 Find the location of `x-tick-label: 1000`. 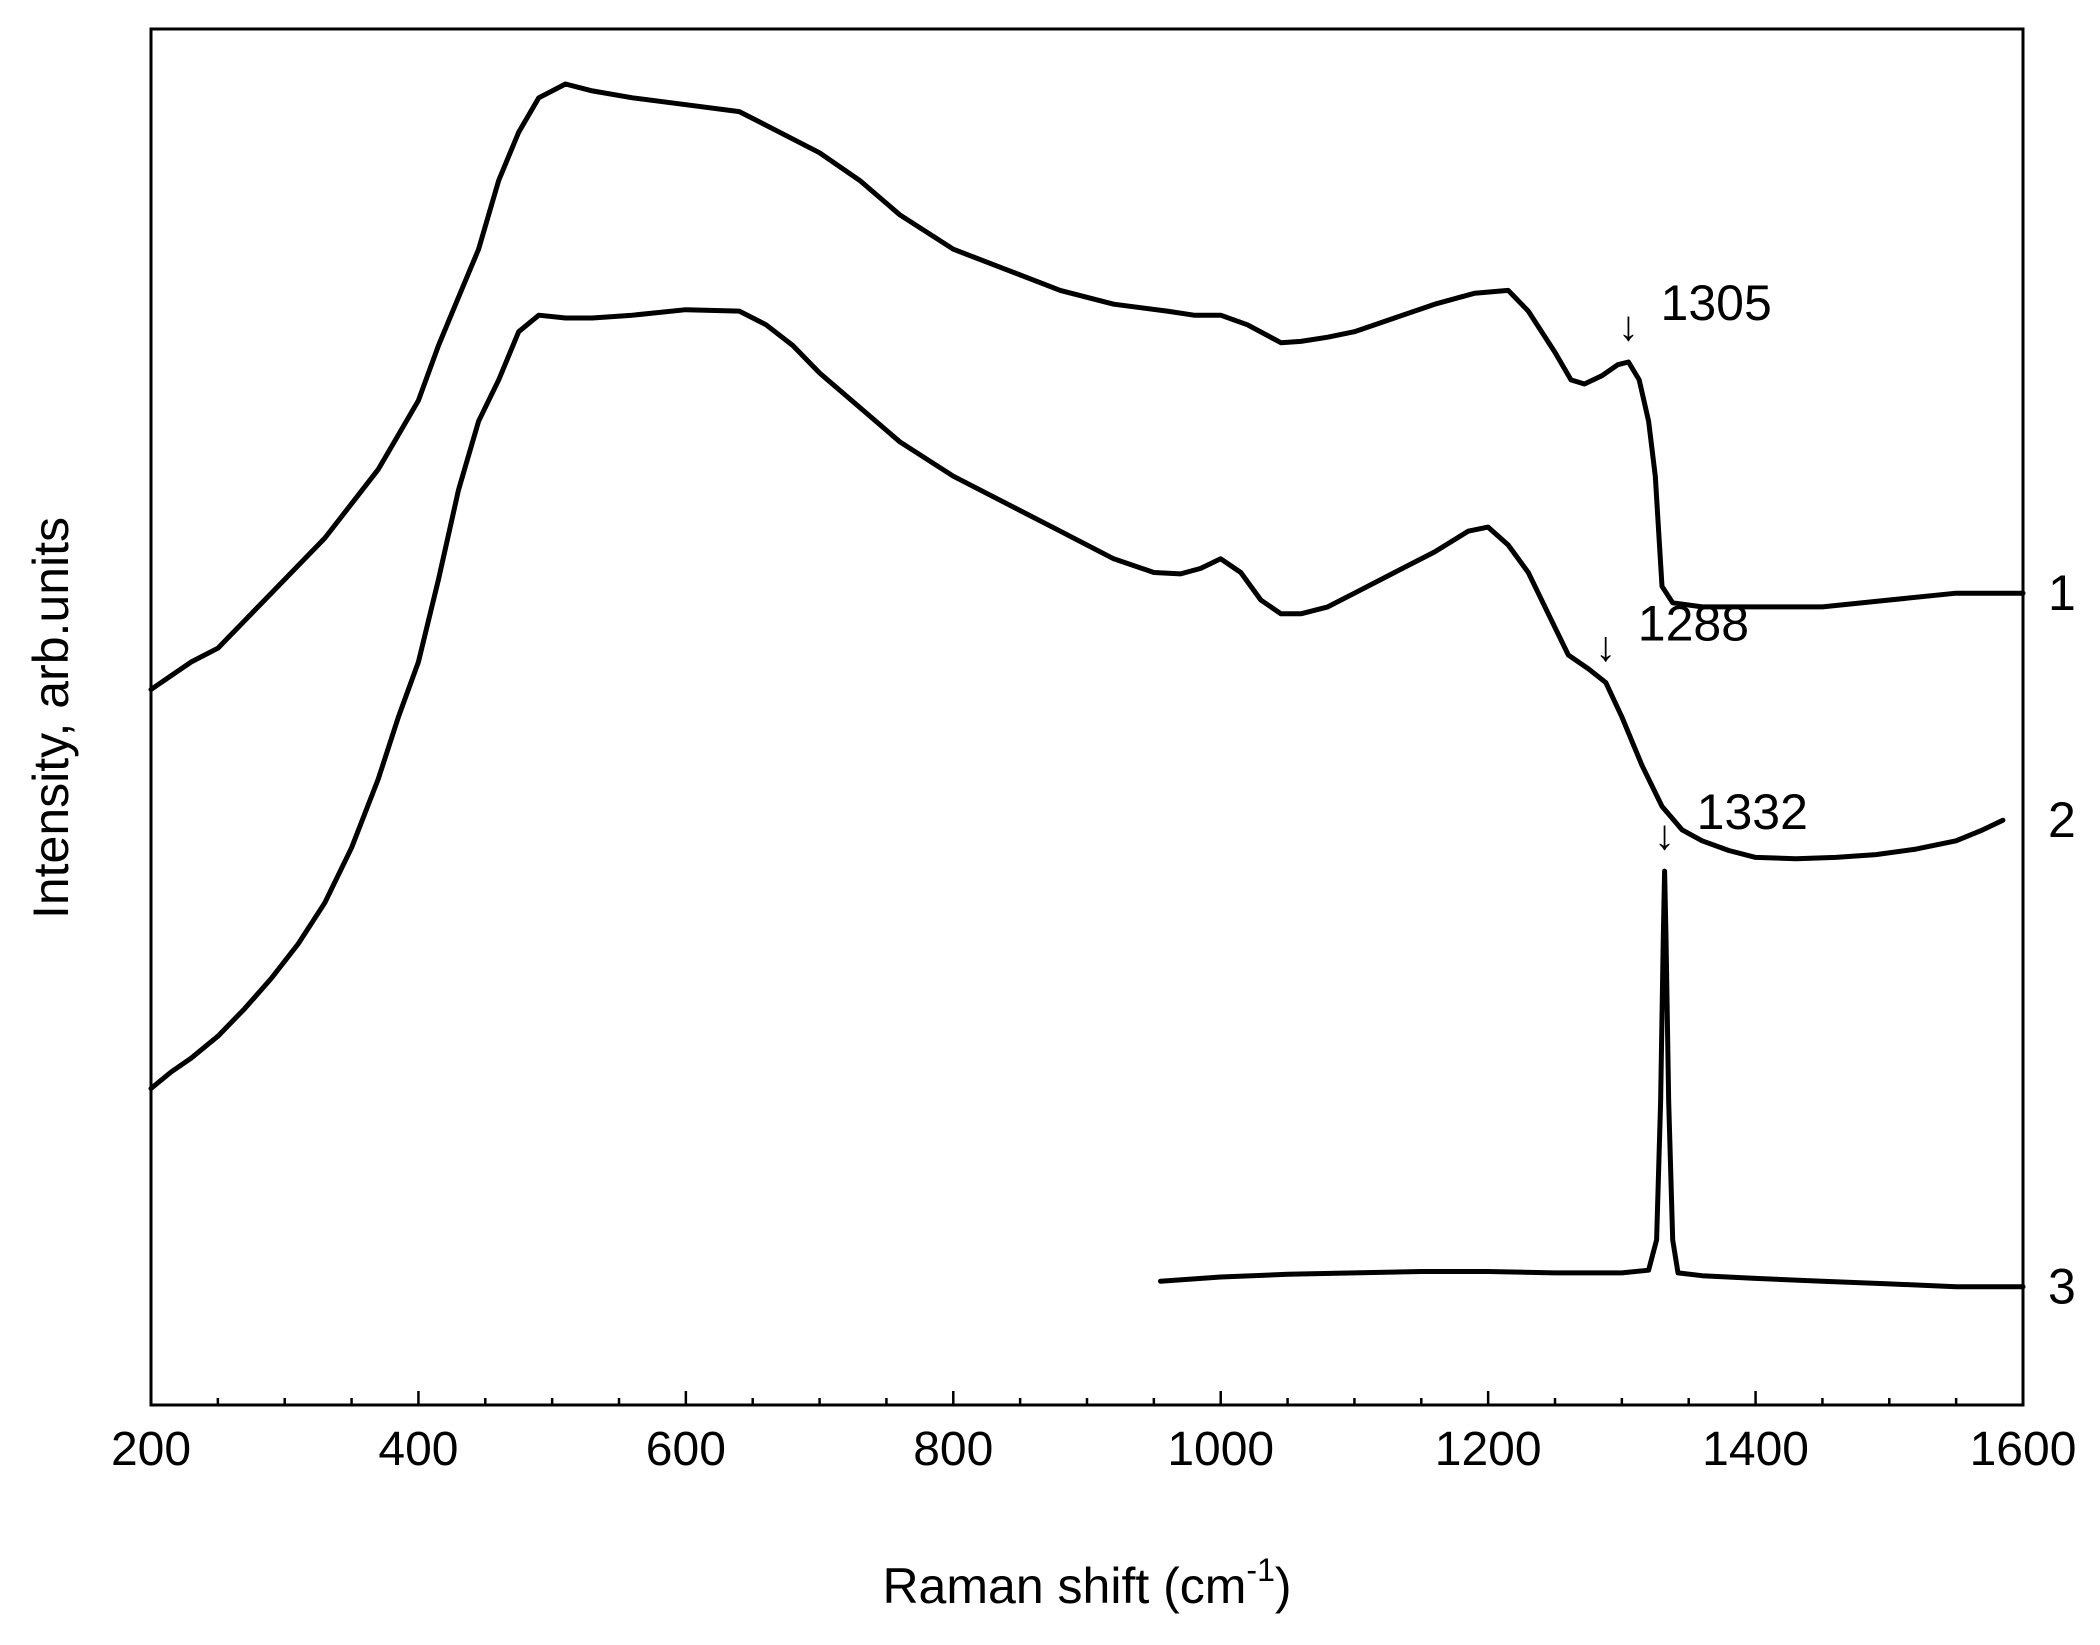

x-tick-label: 1000 is located at coordinates (1220, 1449).